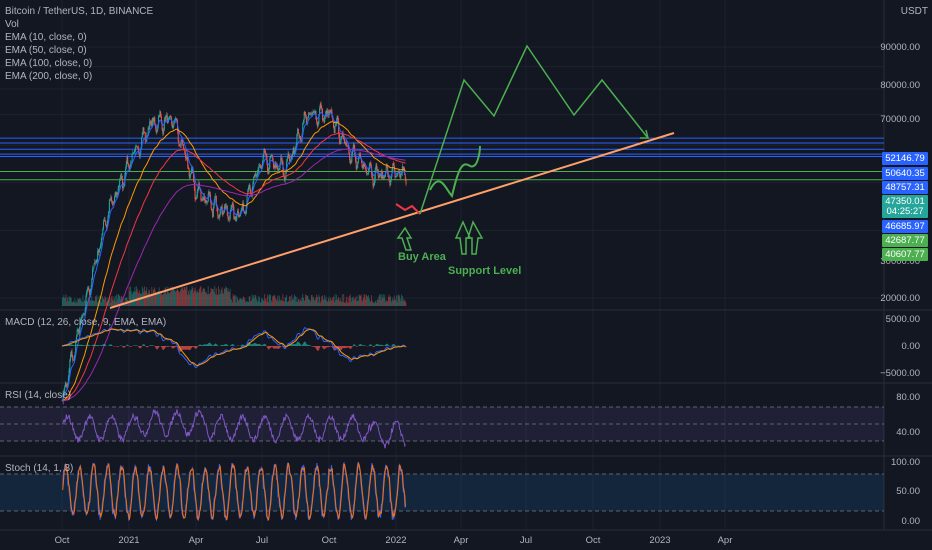  What do you see at coordinates (900, 373) in the screenshot?
I see `macd-tick-label: −5000.00` at bounding box center [900, 373].